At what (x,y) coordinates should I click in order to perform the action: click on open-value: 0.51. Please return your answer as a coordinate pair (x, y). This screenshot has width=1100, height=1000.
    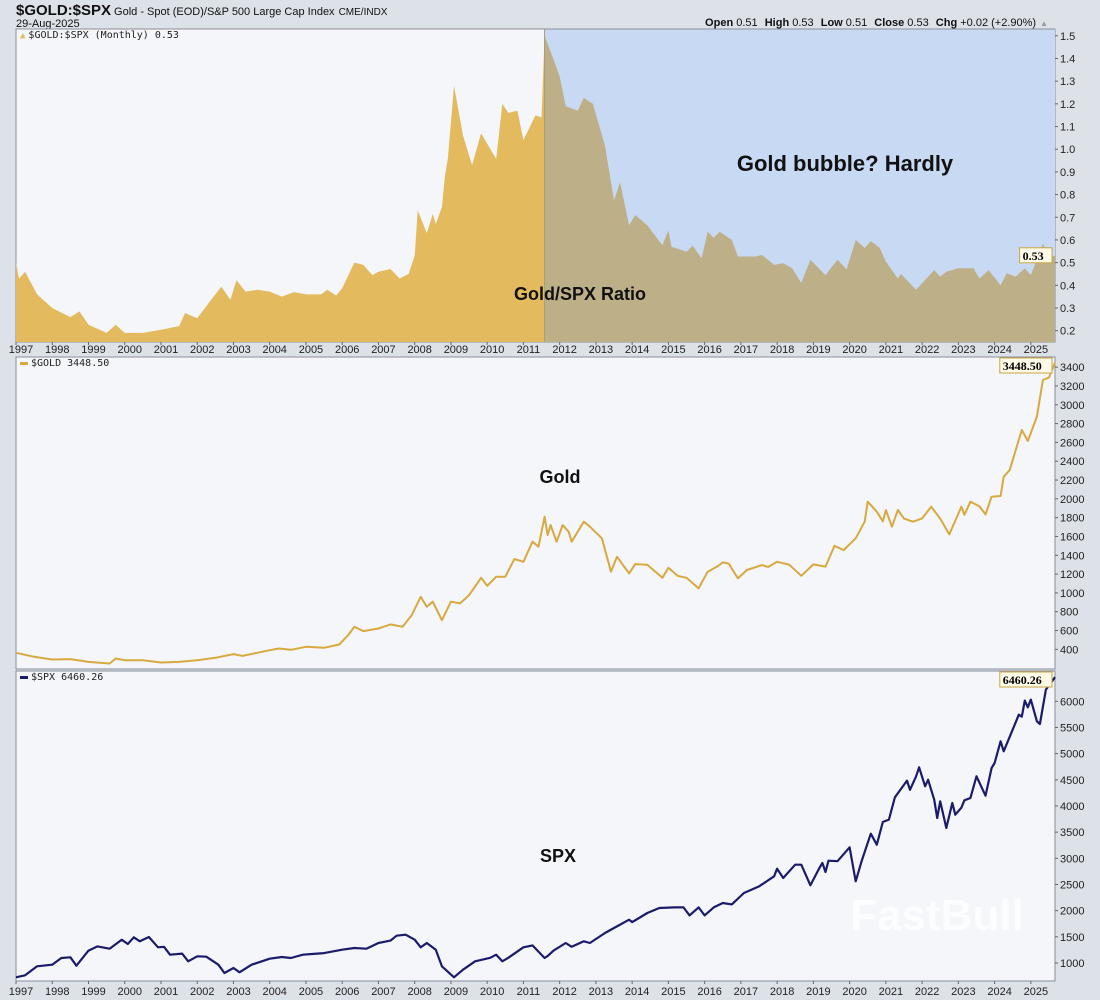
    Looking at the image, I should click on (747, 23).